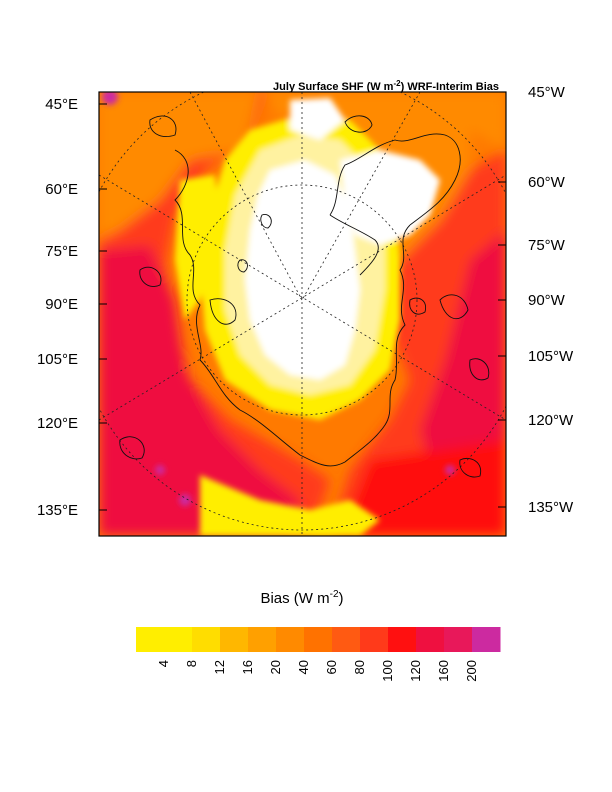 The image size is (612, 792). Describe the element at coordinates (463, 365) in the screenshot. I see `region-namerica-deepred` at that location.